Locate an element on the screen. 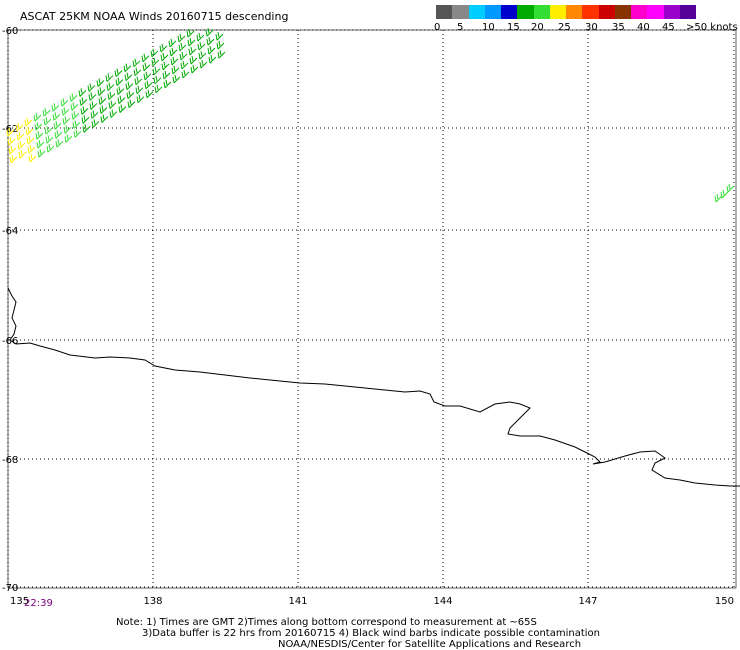 This screenshot has width=740, height=650. lat-label: -70 is located at coordinates (10, 588).